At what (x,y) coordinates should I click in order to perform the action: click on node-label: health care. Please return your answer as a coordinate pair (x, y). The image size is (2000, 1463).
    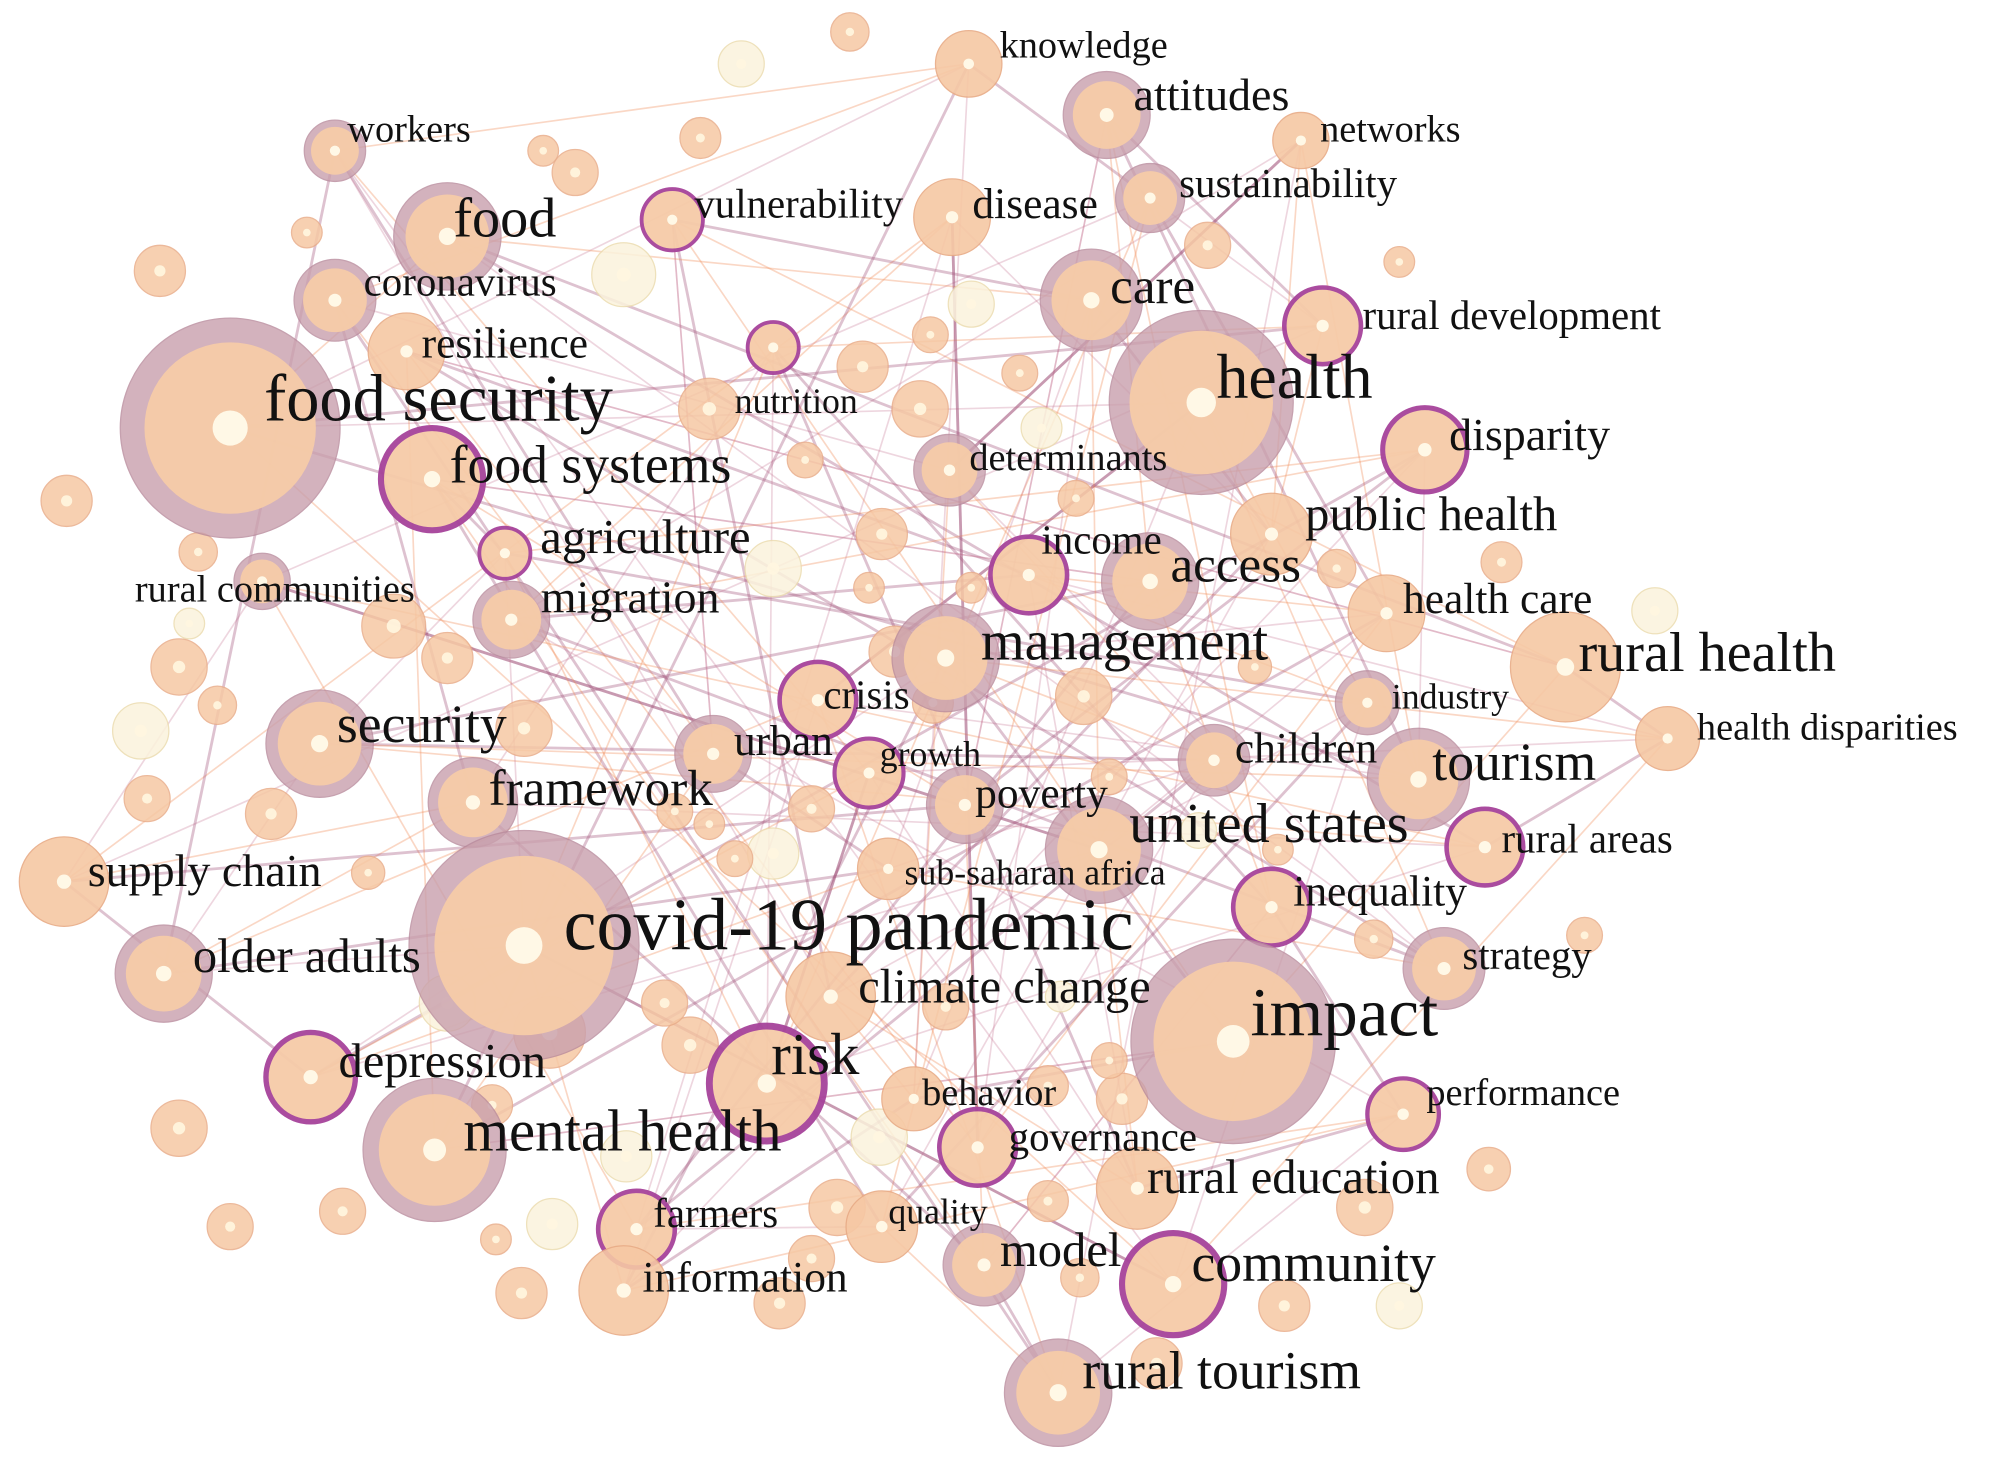
    Looking at the image, I should click on (1497, 599).